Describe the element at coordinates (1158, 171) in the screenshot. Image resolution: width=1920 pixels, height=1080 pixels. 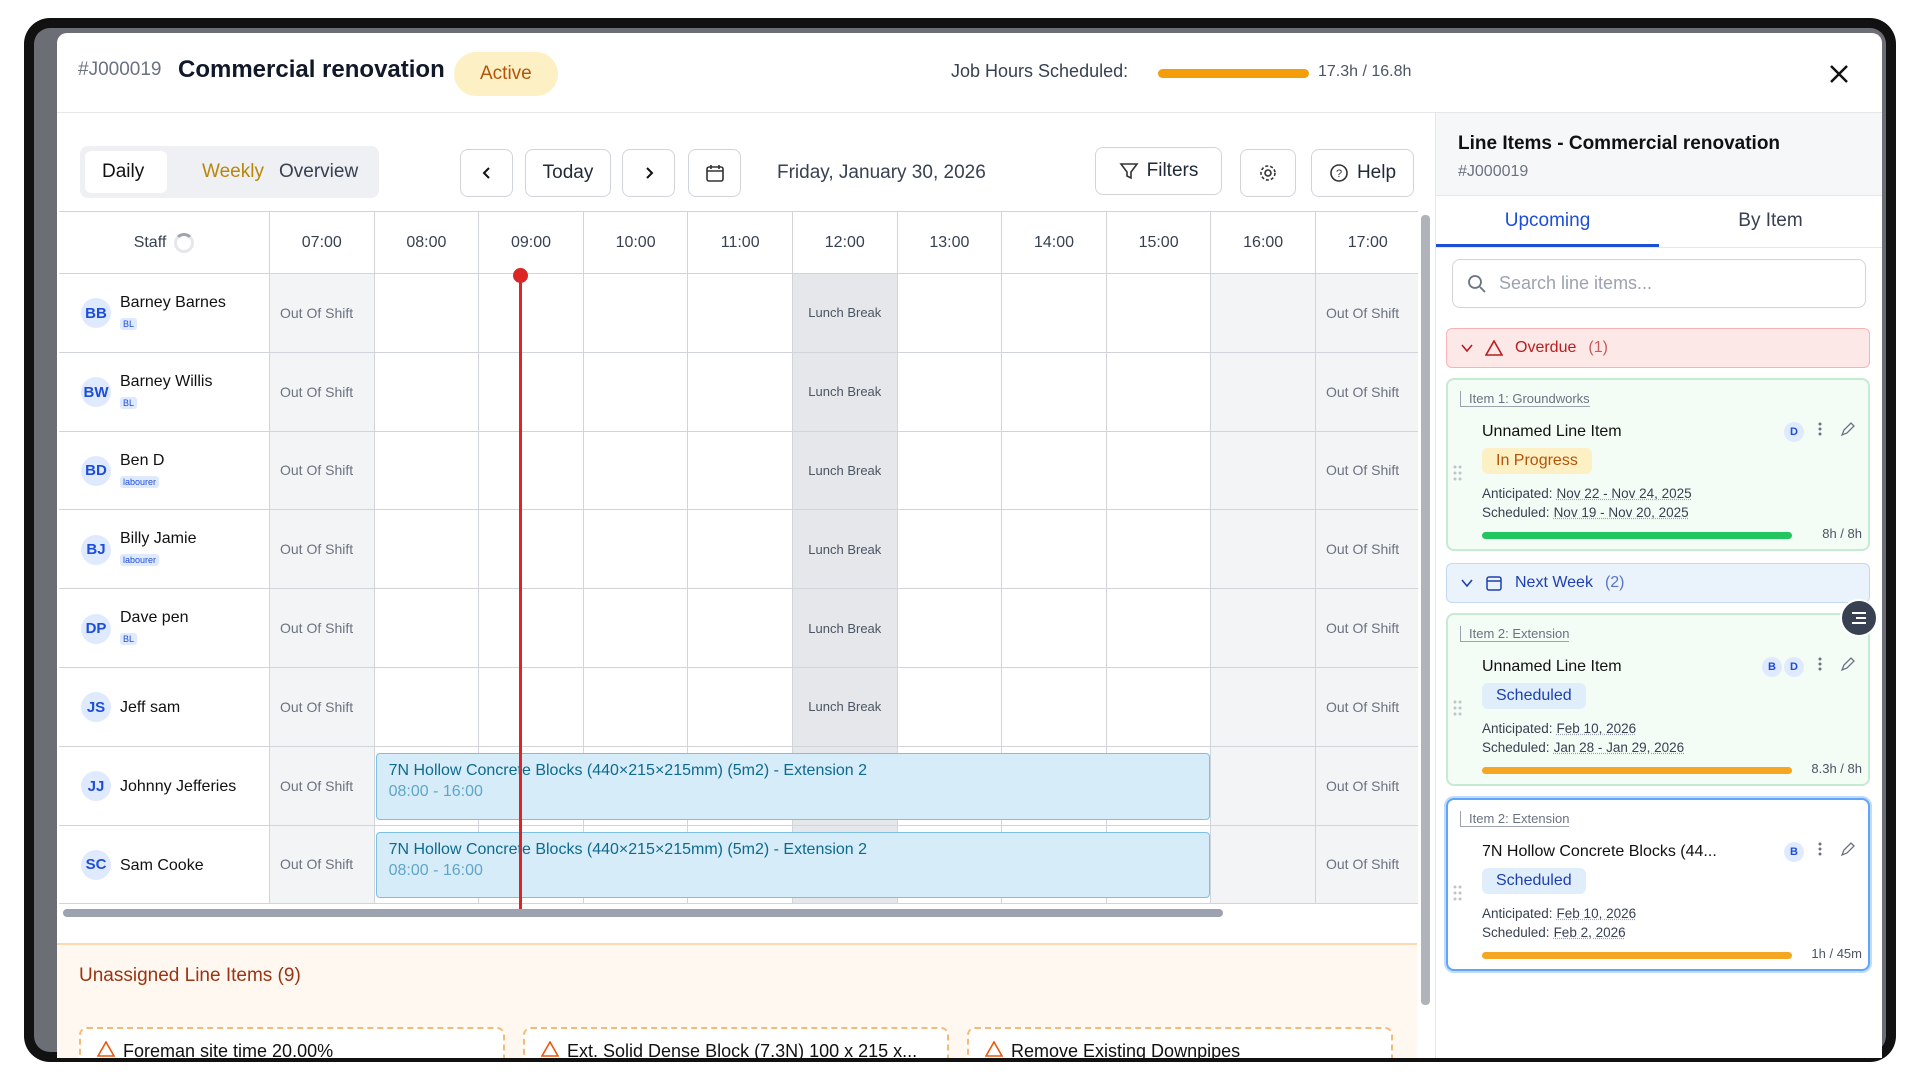
I see `filters-button: Filters` at that location.